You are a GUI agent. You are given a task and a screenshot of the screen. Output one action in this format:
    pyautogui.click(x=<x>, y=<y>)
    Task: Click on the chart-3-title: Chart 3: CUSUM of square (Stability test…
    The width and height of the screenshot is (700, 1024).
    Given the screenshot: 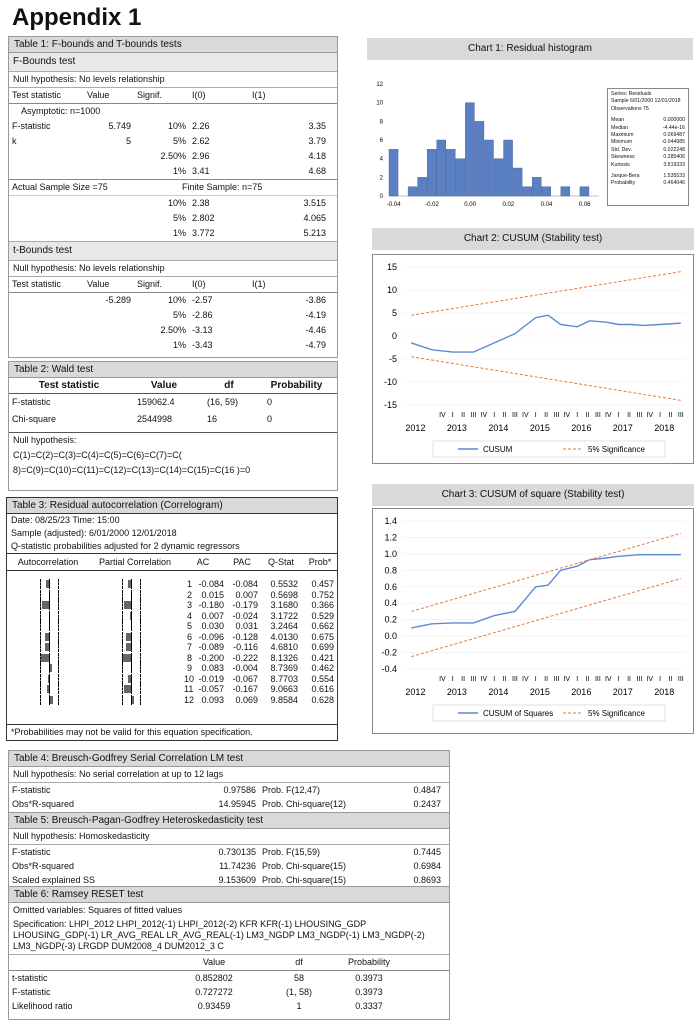 What is the action you would take?
    pyautogui.click(x=533, y=495)
    